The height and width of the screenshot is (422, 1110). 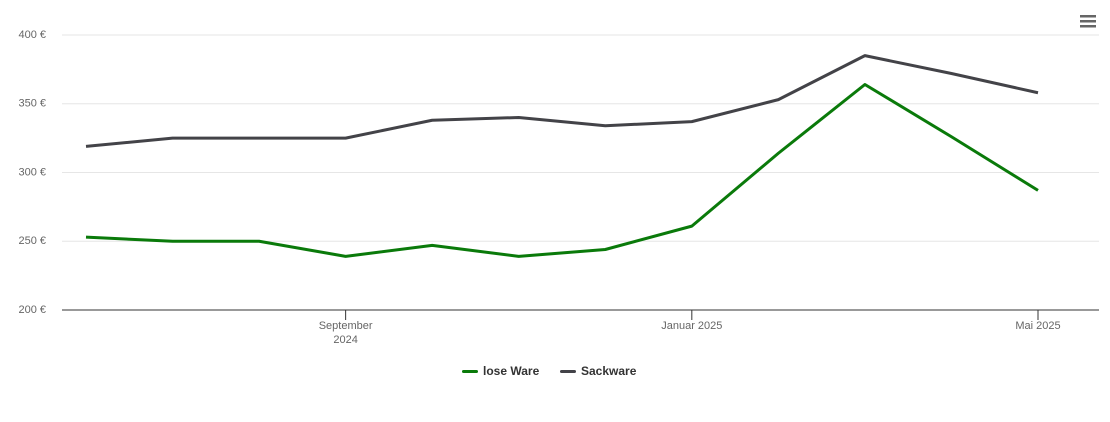 I want to click on y-tick-label: 250 €, so click(x=32, y=241).